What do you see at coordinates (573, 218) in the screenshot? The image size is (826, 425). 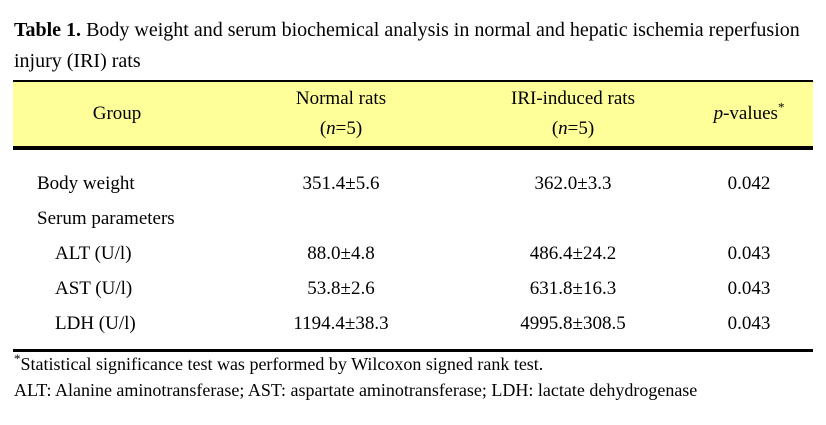 I see `cell-iri` at bounding box center [573, 218].